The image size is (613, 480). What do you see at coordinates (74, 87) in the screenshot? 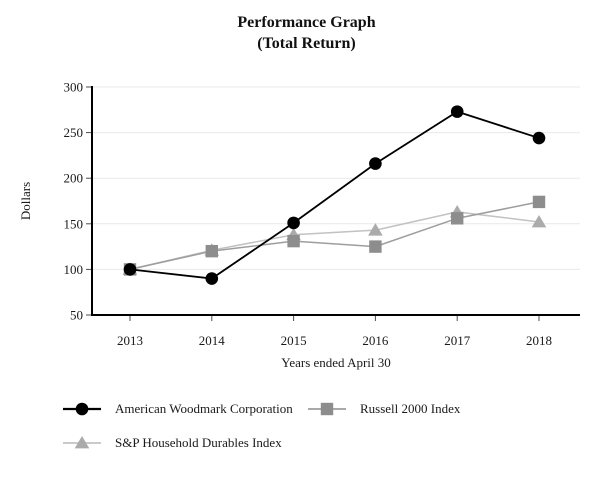
I see `y-tick-label: 300` at bounding box center [74, 87].